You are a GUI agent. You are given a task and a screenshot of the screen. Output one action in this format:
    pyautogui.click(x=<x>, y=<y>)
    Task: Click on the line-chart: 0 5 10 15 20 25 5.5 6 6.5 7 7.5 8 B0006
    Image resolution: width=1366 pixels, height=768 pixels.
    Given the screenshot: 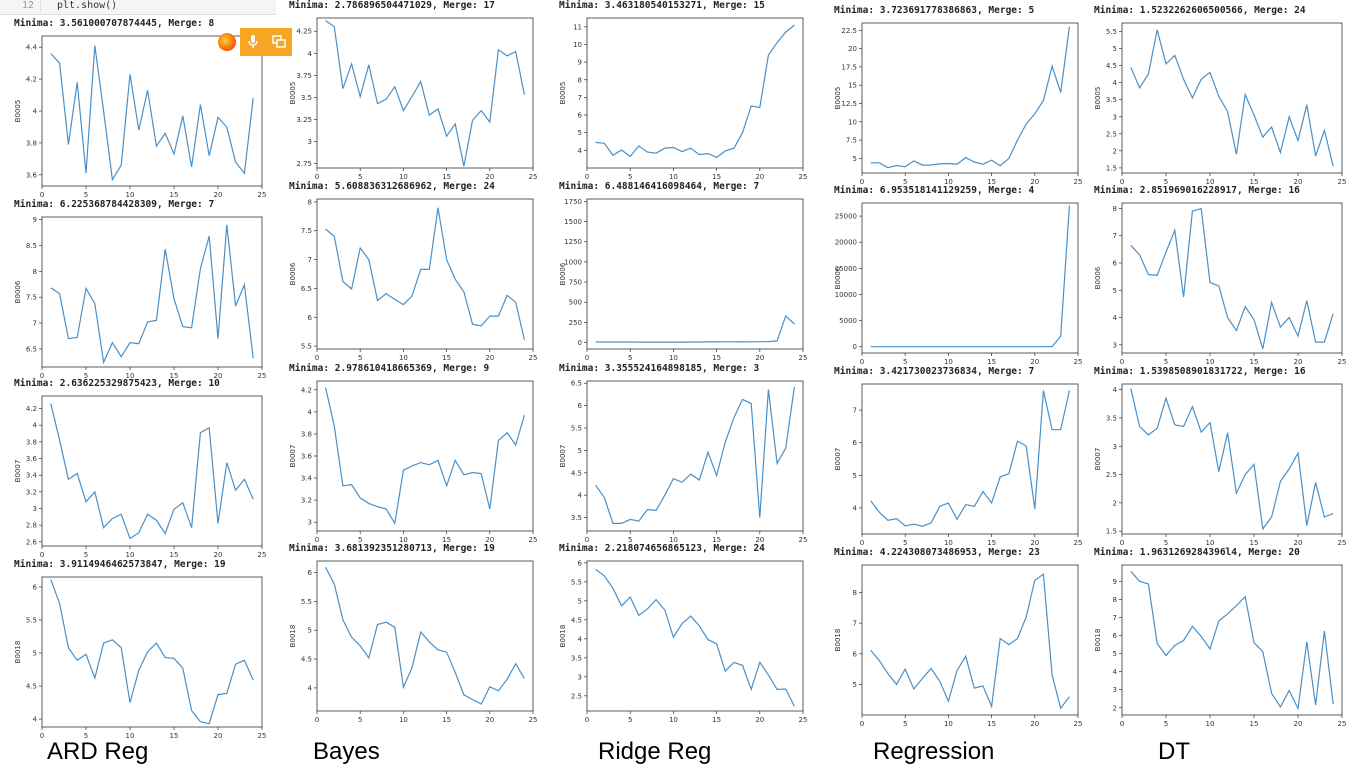 What is the action you would take?
    pyautogui.click(x=413, y=280)
    